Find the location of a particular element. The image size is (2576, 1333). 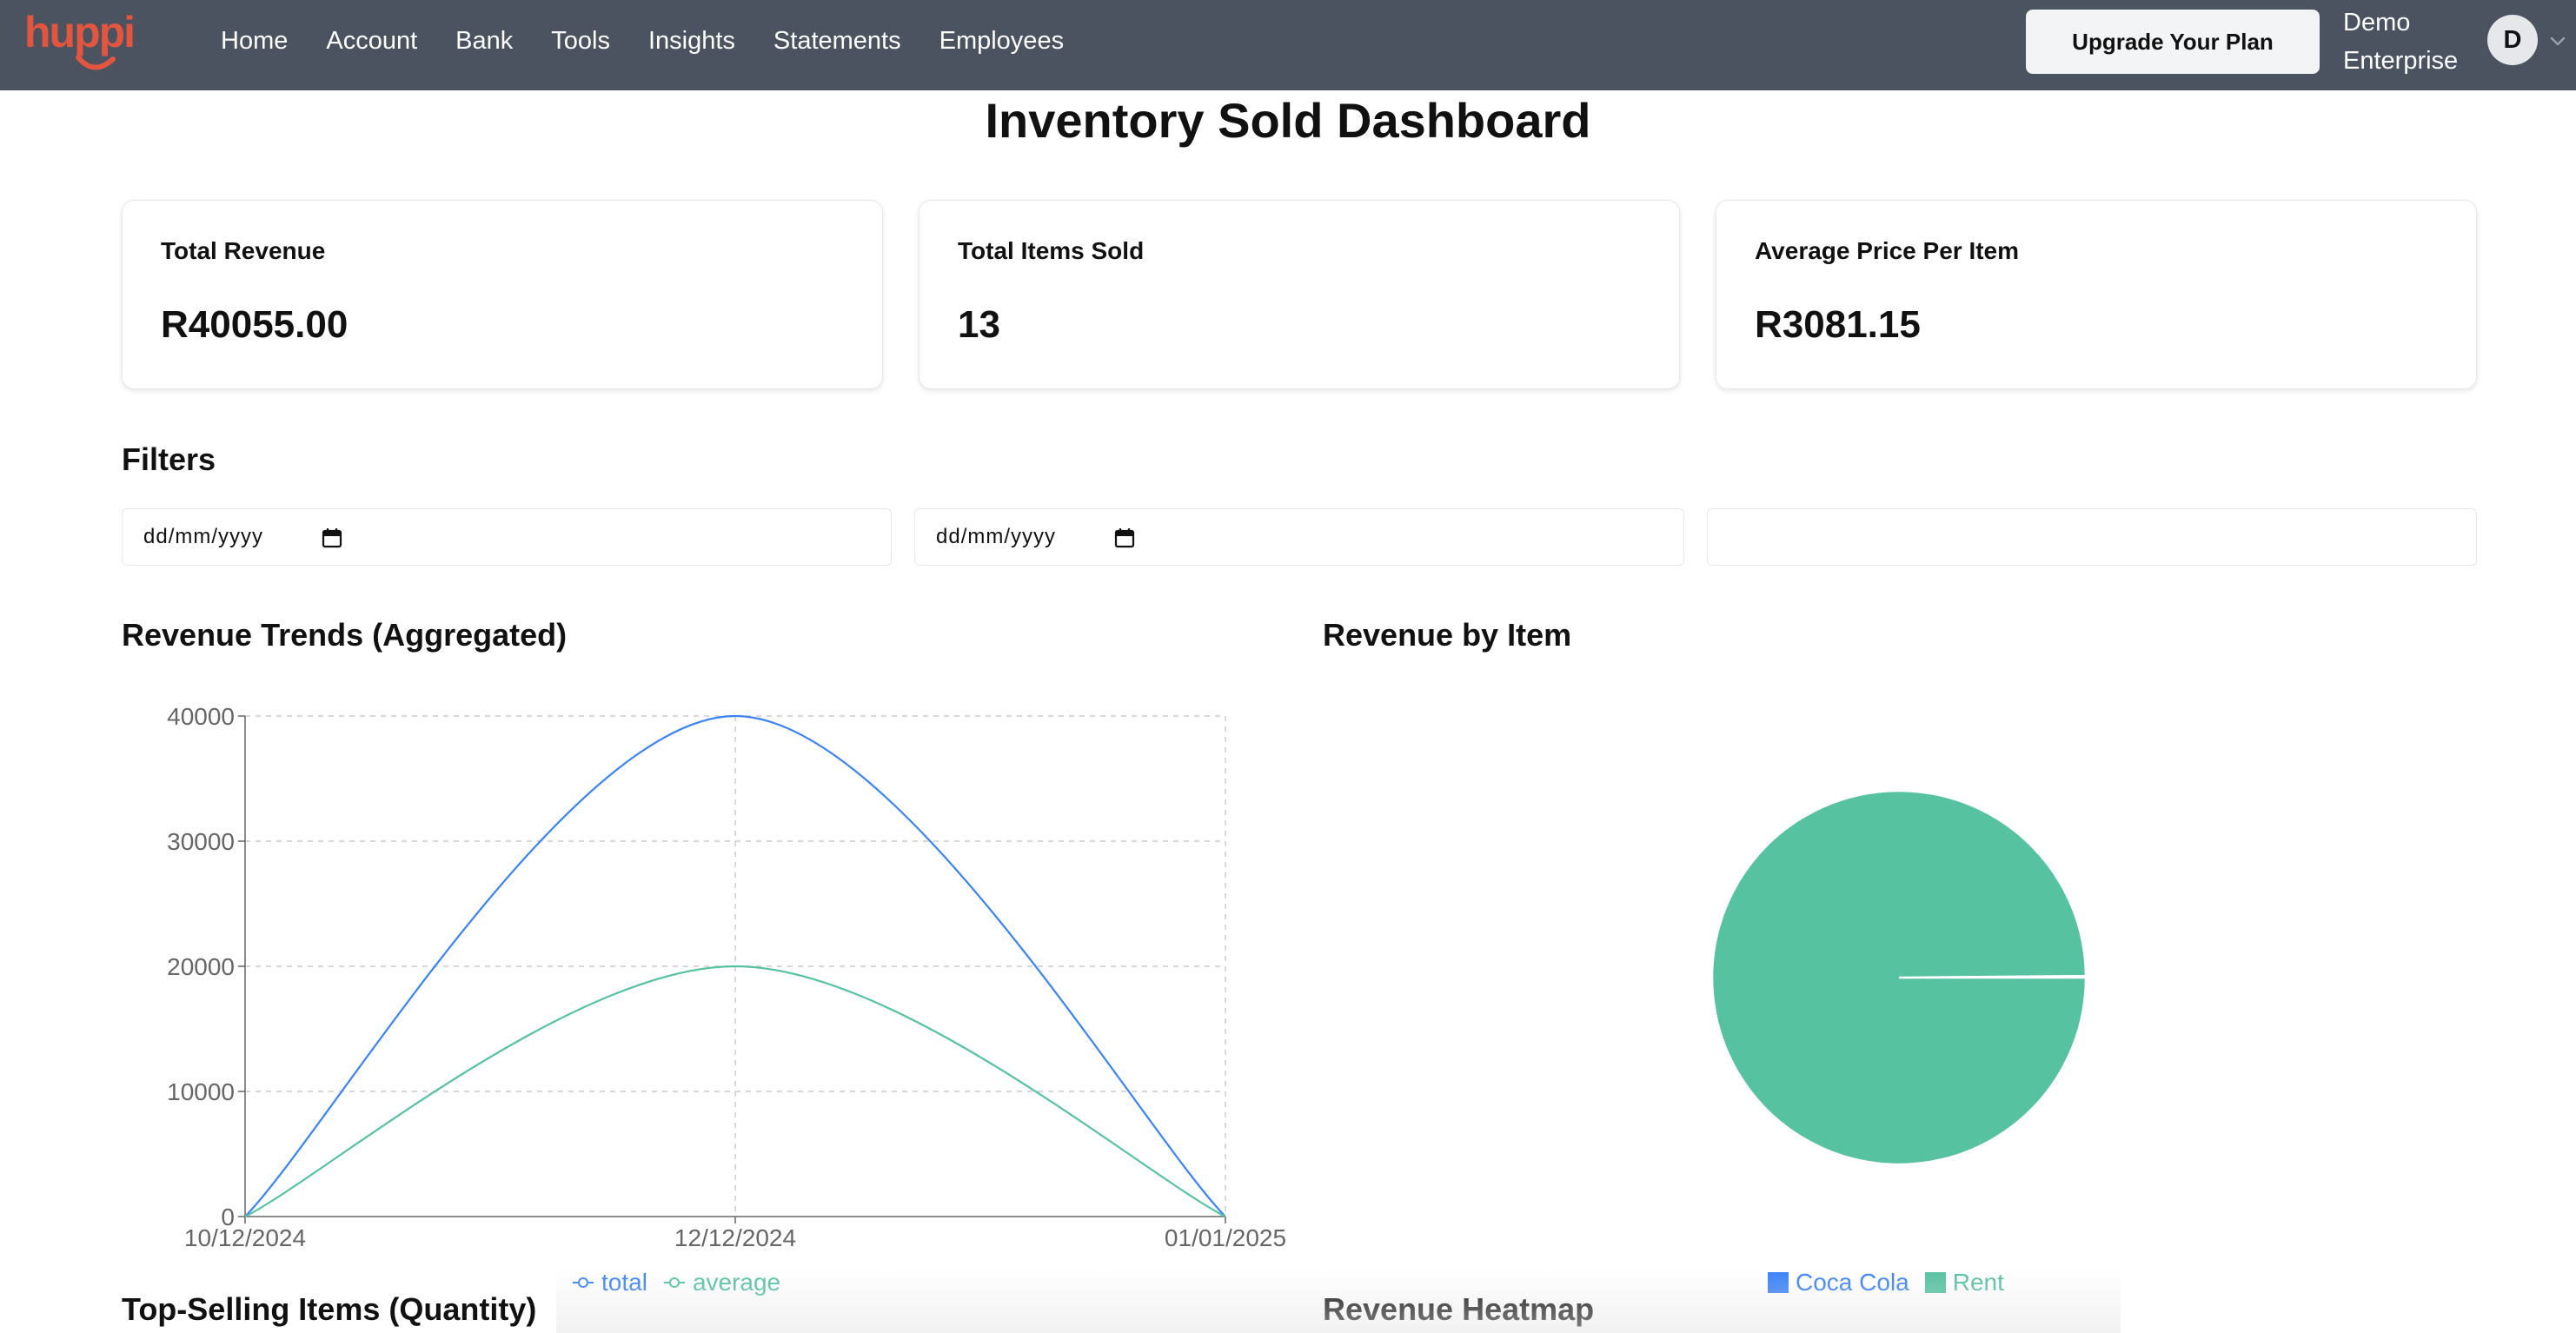

legend-label: total is located at coordinates (624, 1282).